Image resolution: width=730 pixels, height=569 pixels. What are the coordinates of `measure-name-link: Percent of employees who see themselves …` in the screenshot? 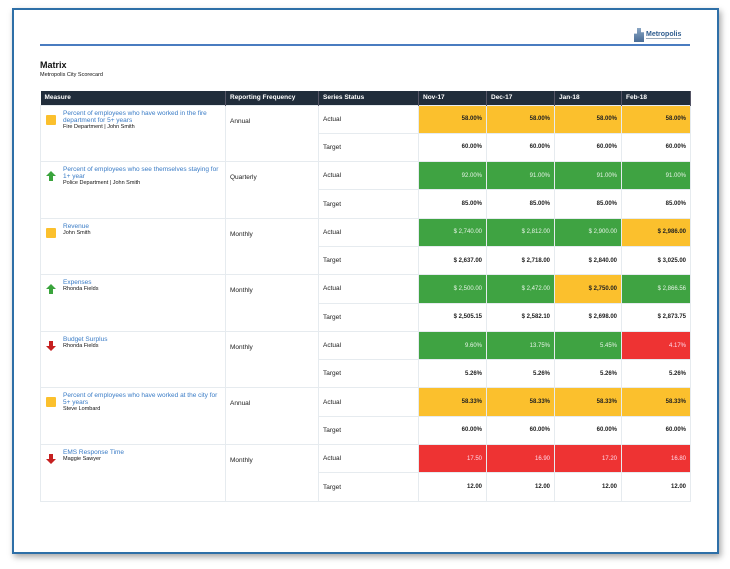 It's located at (141, 173).